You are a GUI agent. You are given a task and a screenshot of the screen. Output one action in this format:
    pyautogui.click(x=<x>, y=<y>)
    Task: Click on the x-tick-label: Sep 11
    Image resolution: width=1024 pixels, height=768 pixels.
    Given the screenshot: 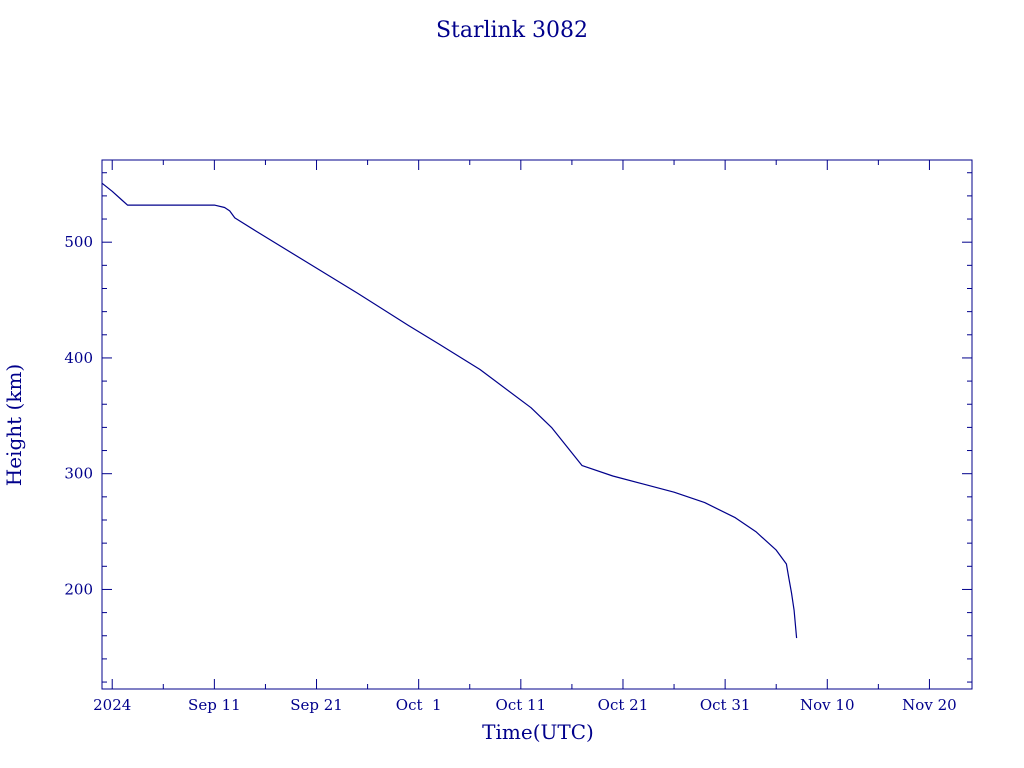 What is the action you would take?
    pyautogui.click(x=214, y=705)
    